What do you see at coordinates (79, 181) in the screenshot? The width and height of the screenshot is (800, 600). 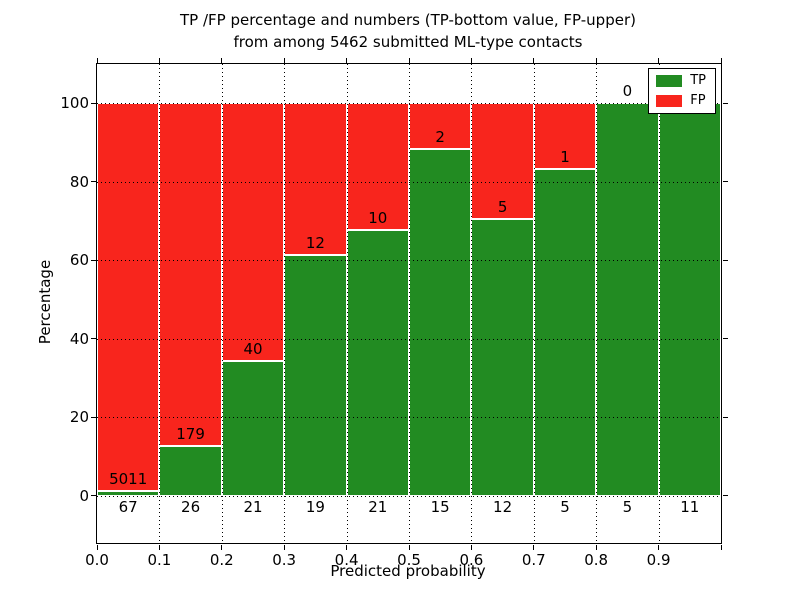 I see `y-tick-label: 80` at bounding box center [79, 181].